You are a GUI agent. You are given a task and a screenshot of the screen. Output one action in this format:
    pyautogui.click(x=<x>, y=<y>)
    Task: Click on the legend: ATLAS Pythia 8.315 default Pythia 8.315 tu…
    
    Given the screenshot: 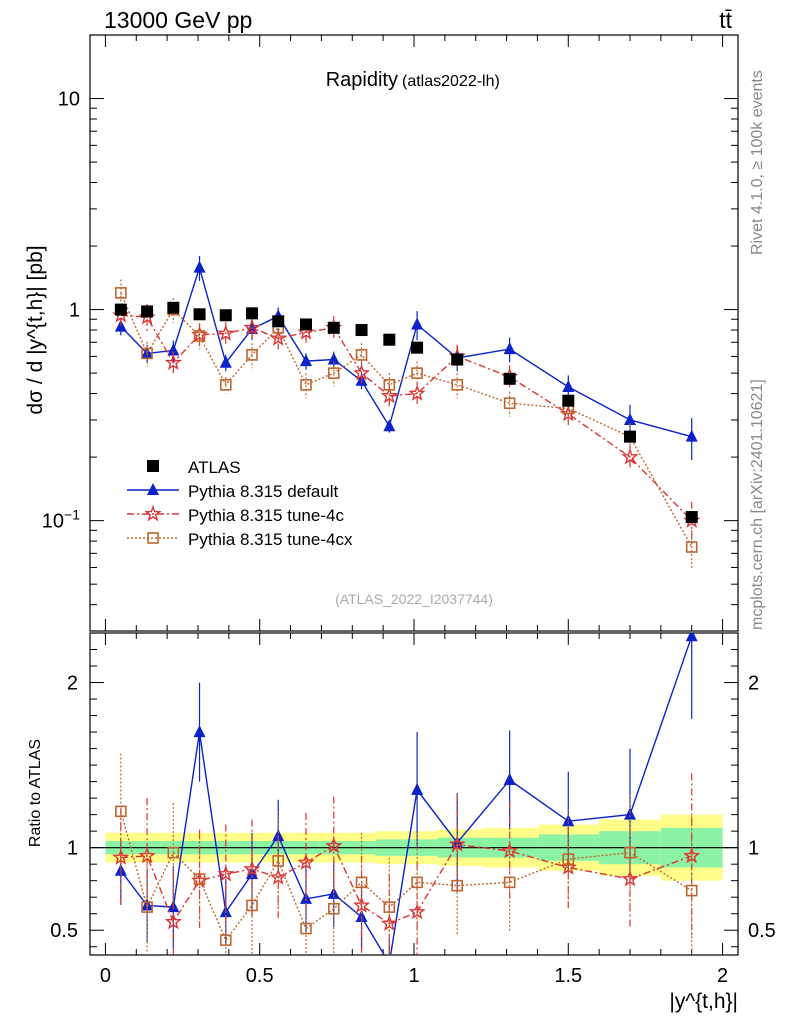 What is the action you would take?
    pyautogui.click(x=240, y=503)
    